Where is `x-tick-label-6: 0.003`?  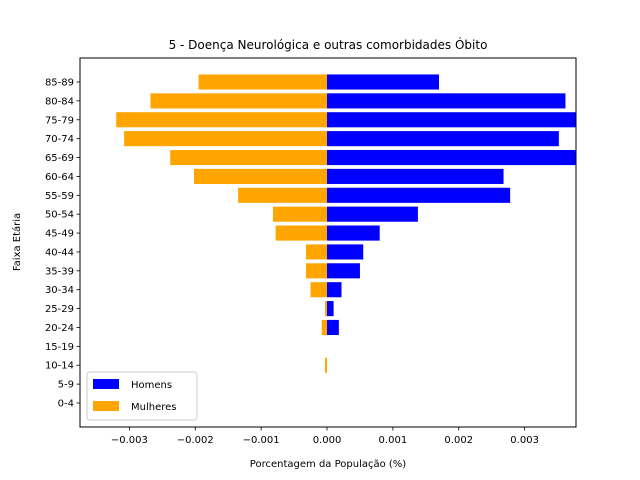 x-tick-label-6: 0.003 is located at coordinates (524, 440).